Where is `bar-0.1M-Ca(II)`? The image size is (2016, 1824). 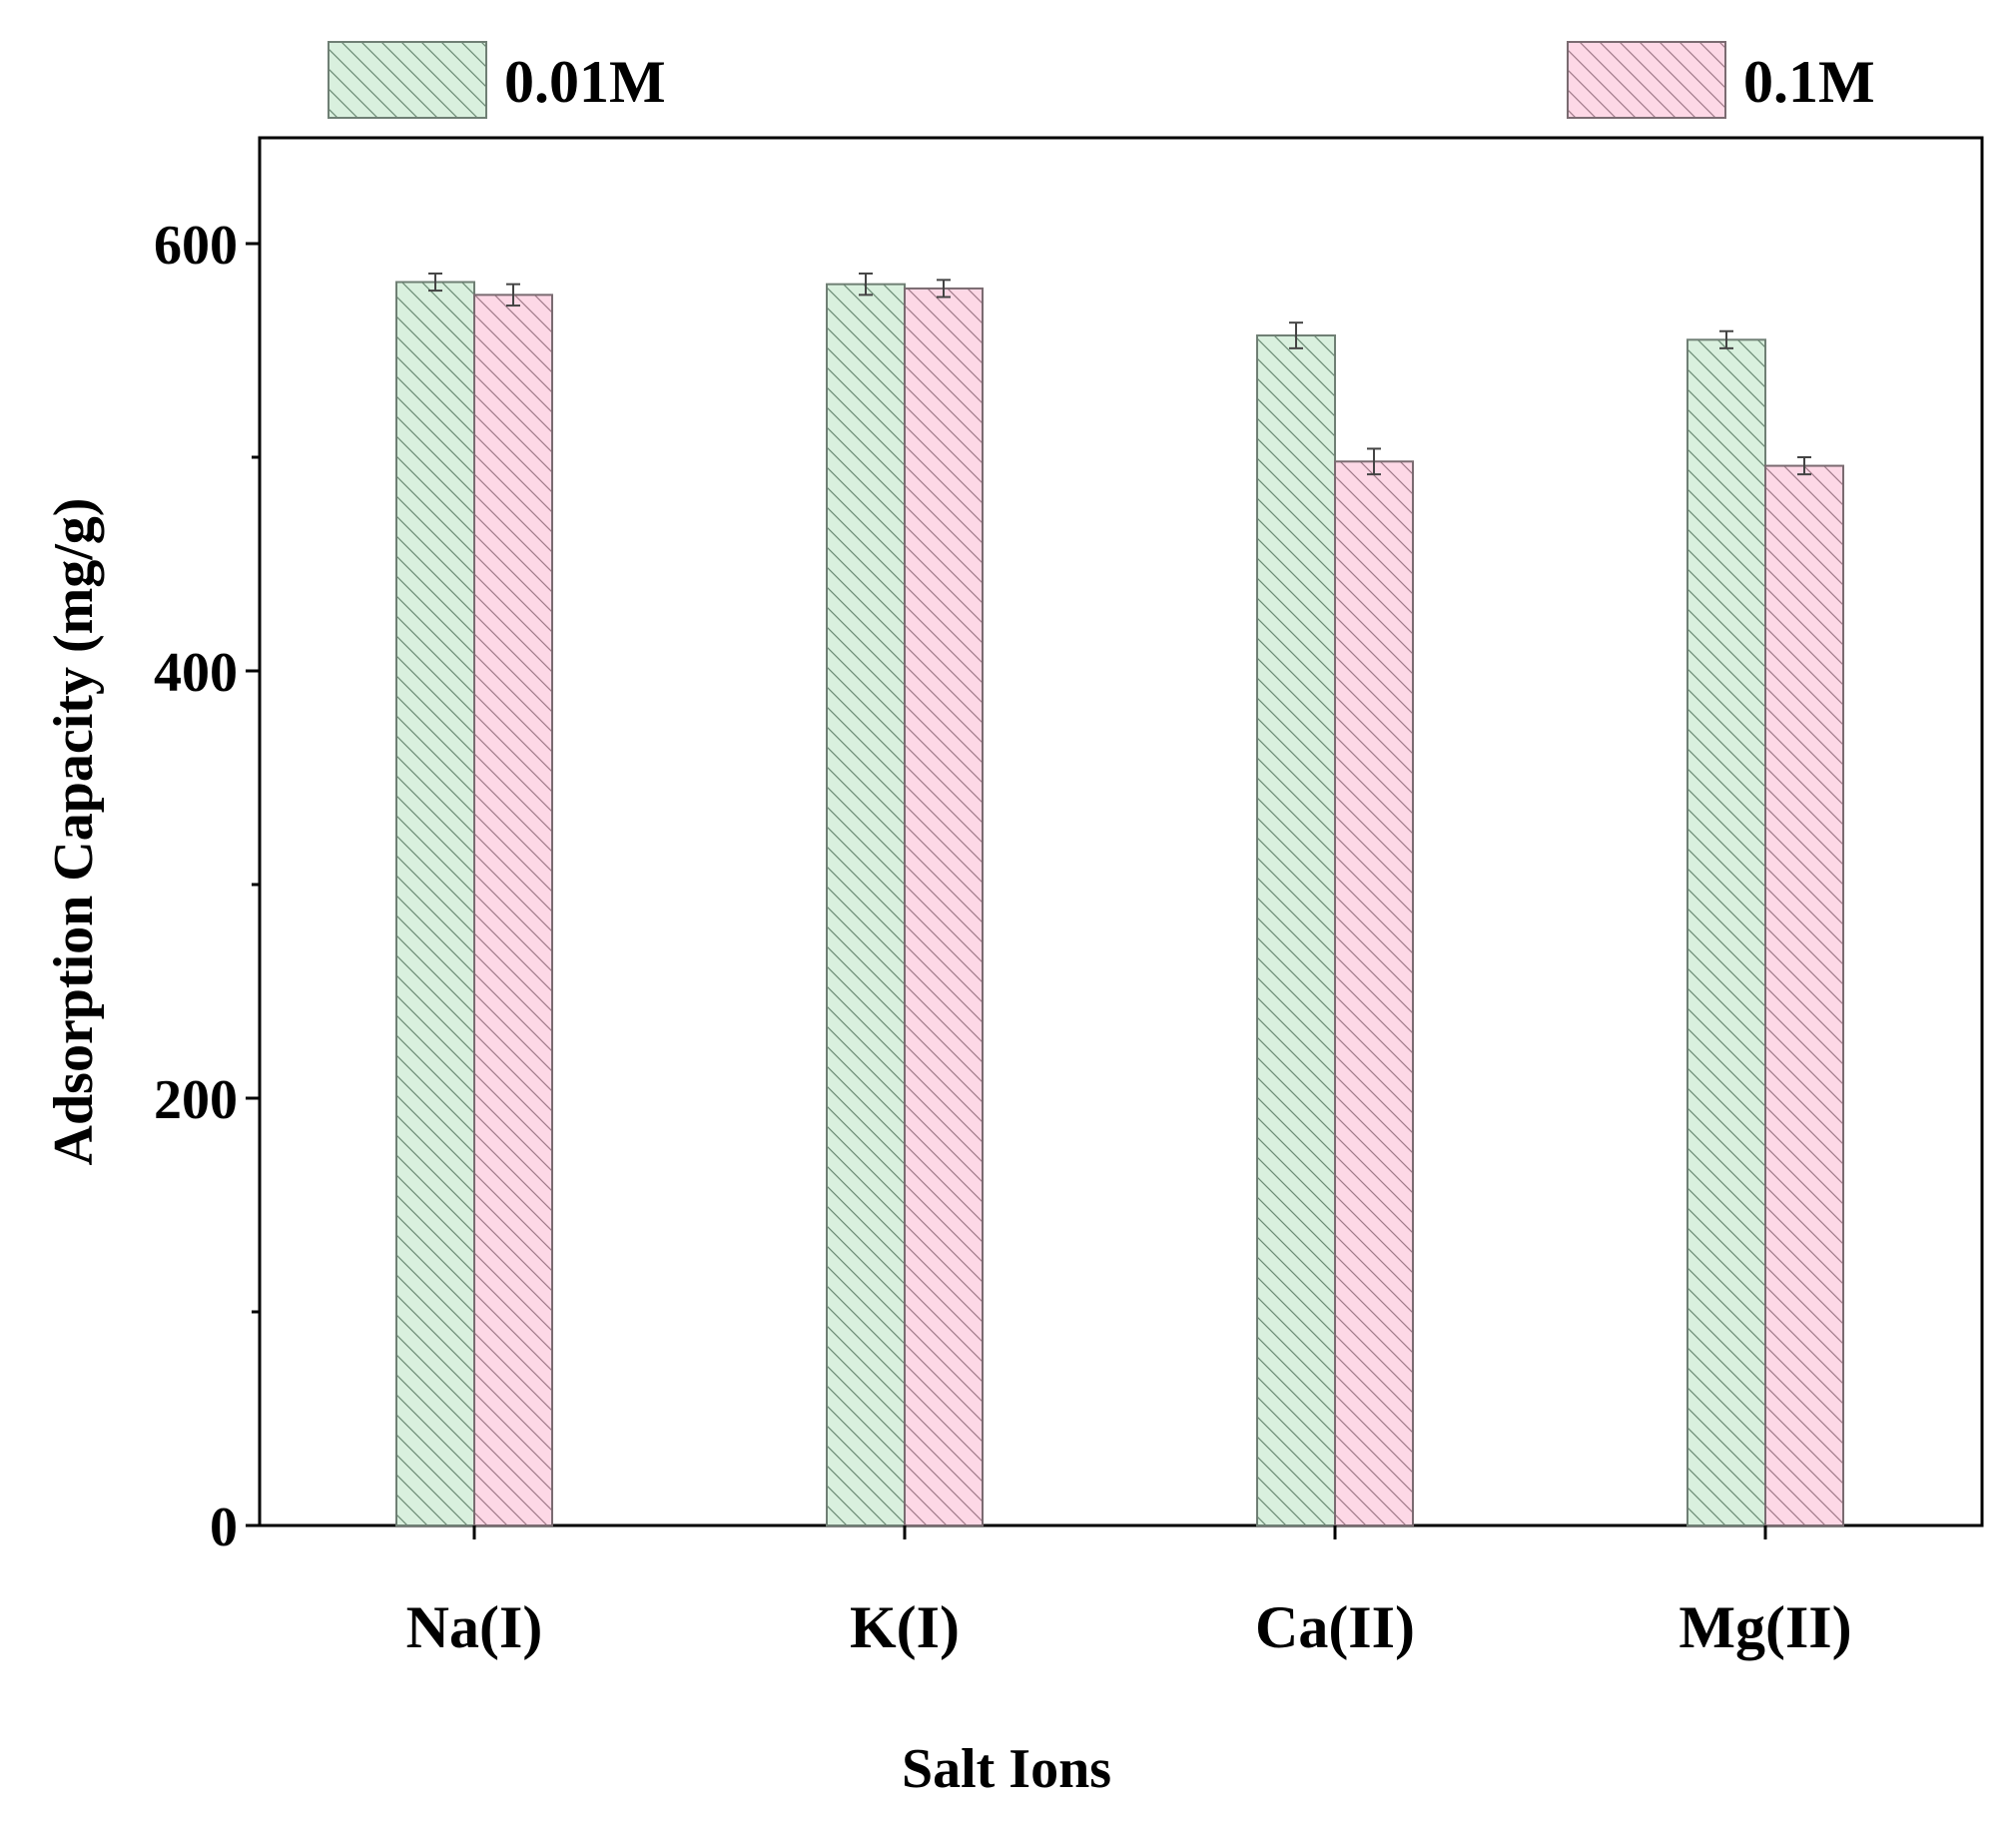 bar-0.1M-Ca(II) is located at coordinates (1374, 993).